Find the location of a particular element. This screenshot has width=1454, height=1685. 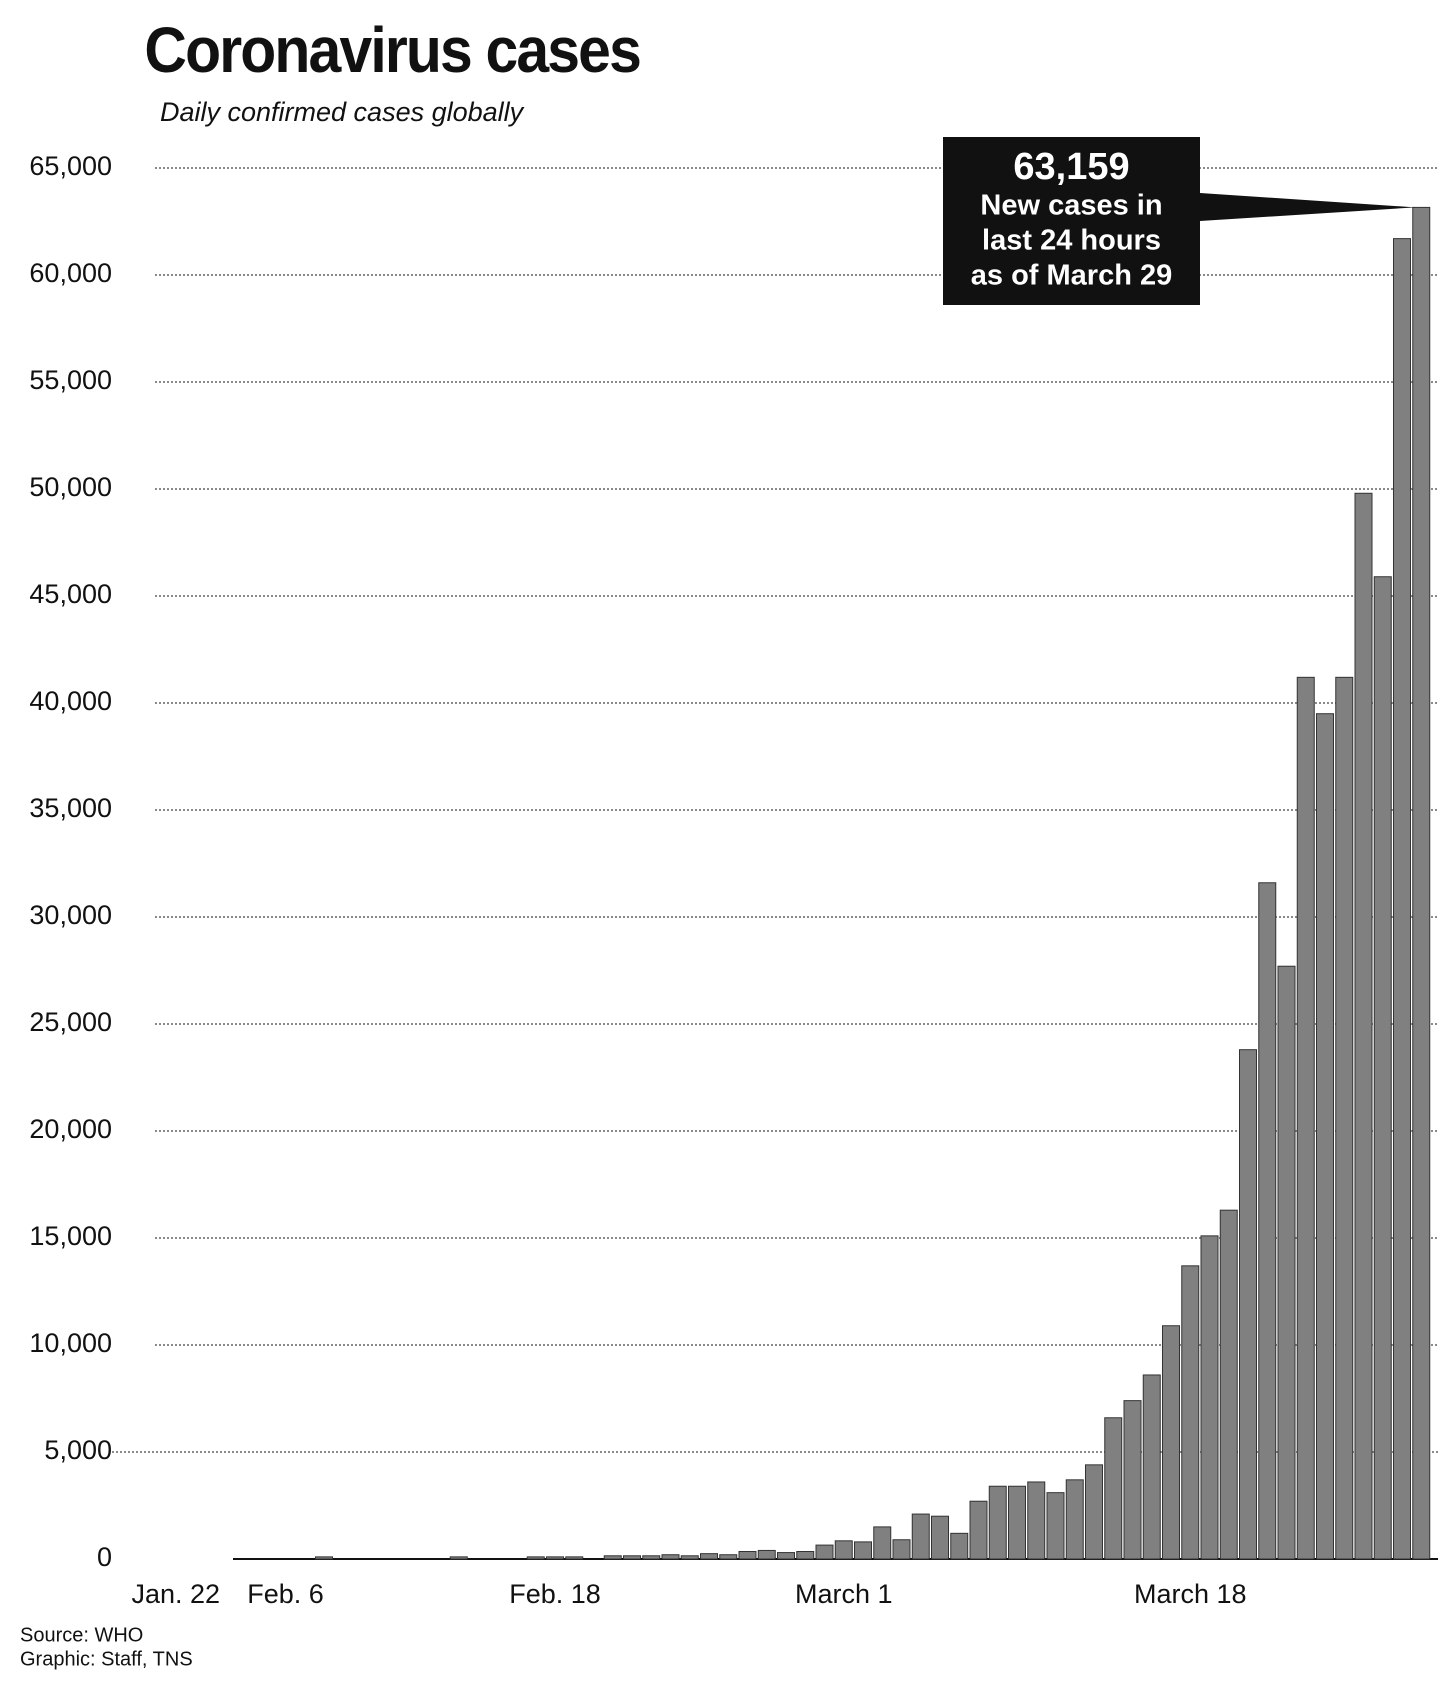

y-tick-label: 55,000 is located at coordinates (70, 380).